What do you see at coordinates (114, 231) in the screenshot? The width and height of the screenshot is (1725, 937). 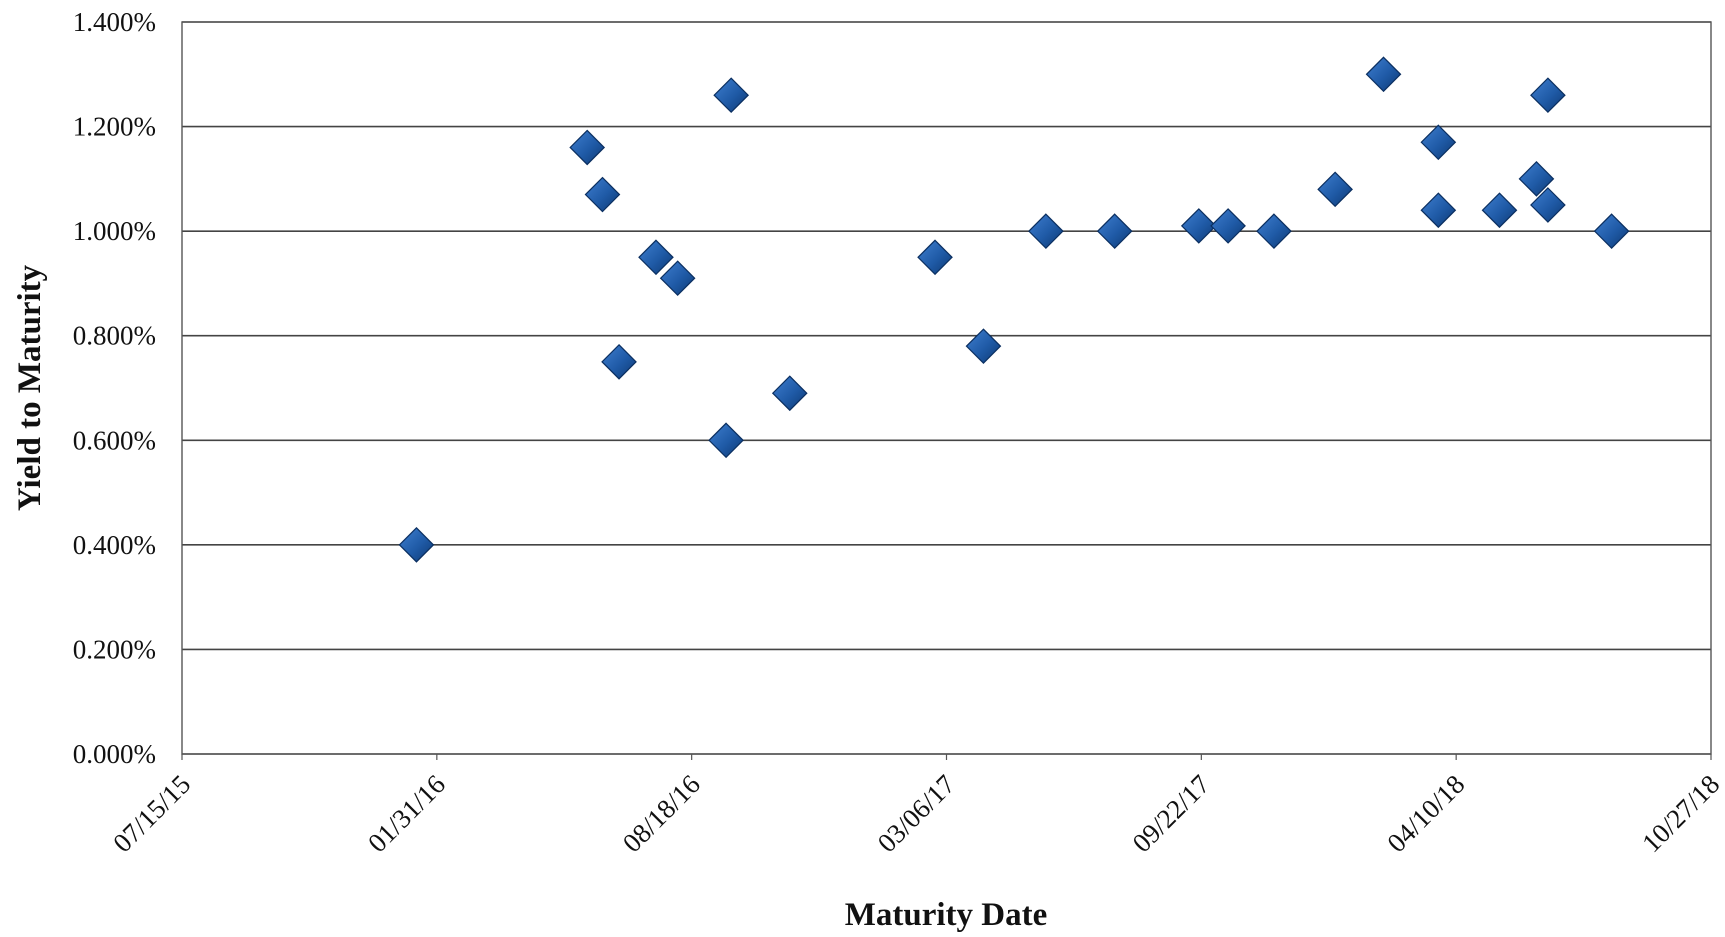 I see `y-tick-label: 1.000%` at bounding box center [114, 231].